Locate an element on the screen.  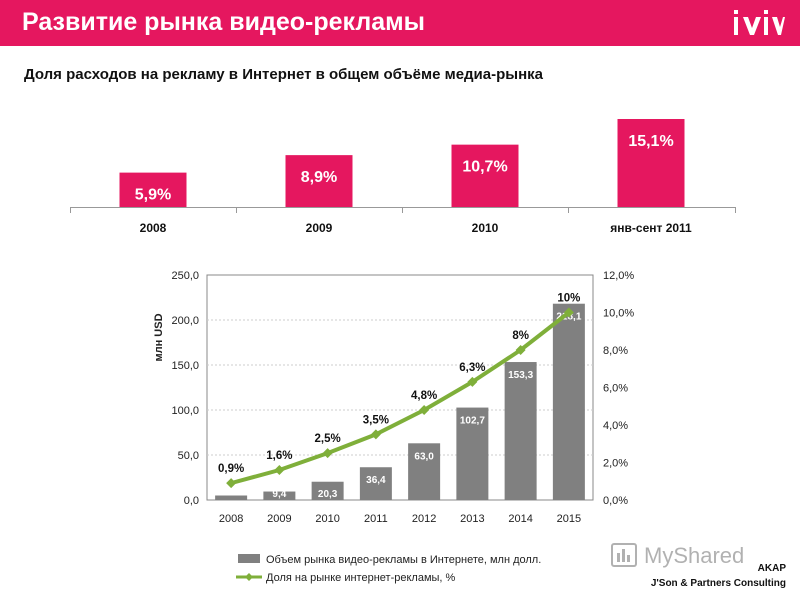
top-bar-label: 15,1% is located at coordinates (650, 141).